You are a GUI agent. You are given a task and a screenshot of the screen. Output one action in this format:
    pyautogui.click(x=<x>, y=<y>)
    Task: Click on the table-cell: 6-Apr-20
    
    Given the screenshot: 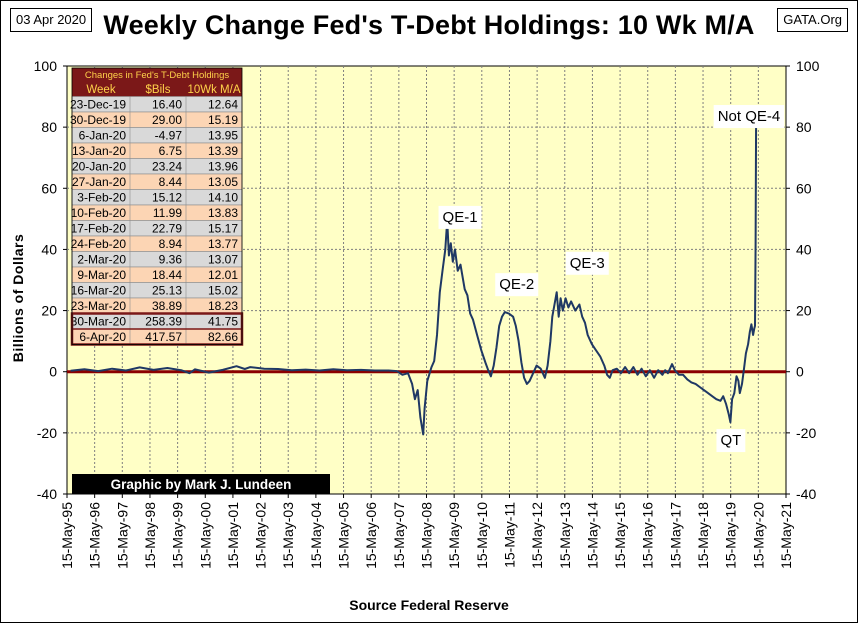 What is the action you would take?
    pyautogui.click(x=102, y=337)
    